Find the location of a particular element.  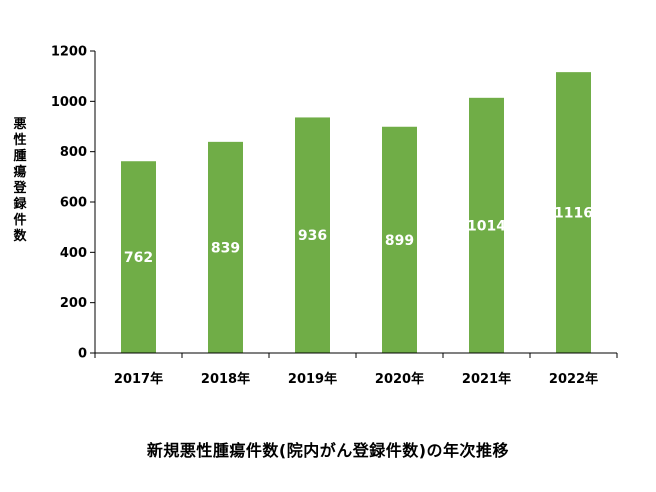

y-axis-label: 悪性腫瘍登録件数 is located at coordinates (19, 180).